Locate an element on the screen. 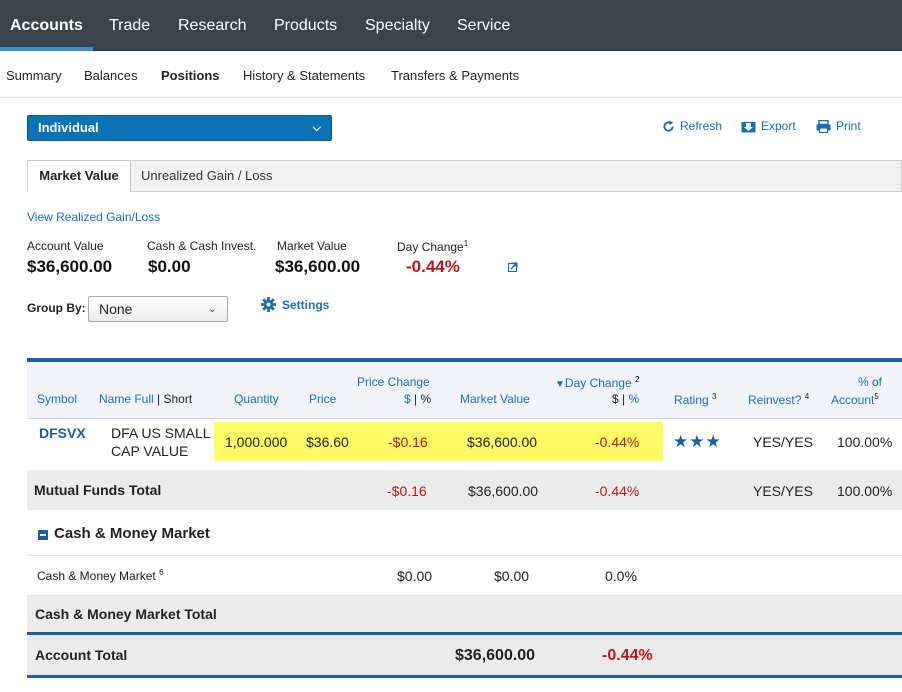 The image size is (902, 692). tab-products: Products is located at coordinates (306, 25).